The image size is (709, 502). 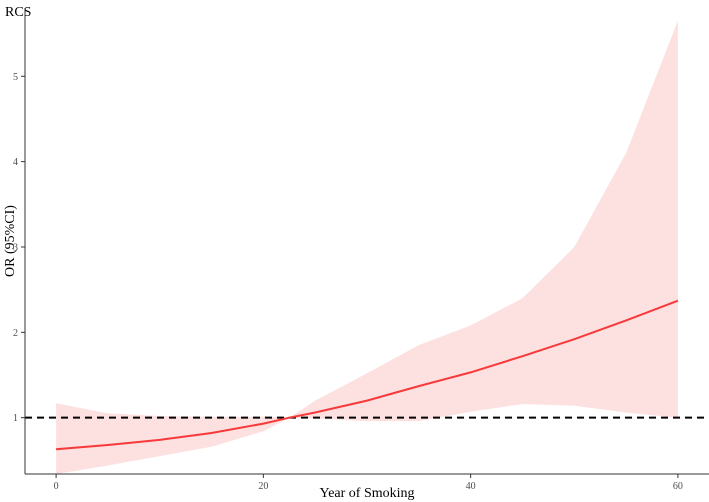 I want to click on x-tick-label: 60, so click(x=678, y=486).